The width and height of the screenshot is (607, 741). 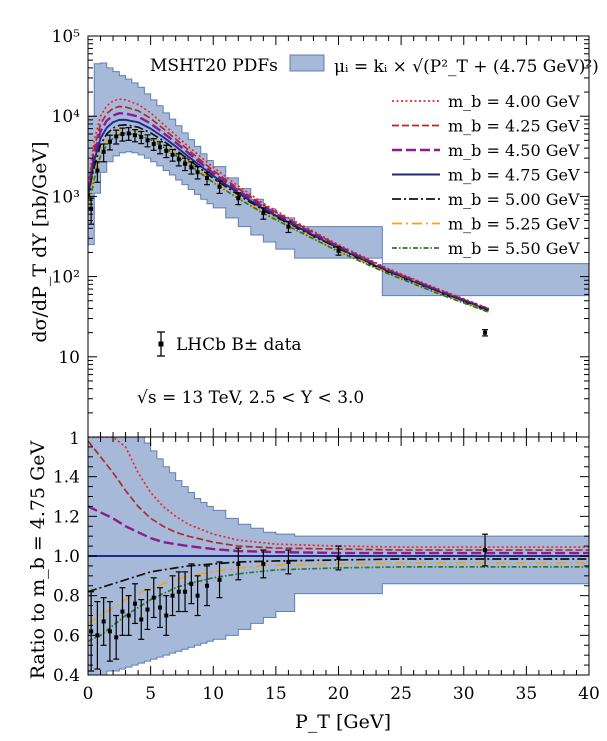 I want to click on legend-entry: m_b = 5.00 GeV, so click(x=486, y=199).